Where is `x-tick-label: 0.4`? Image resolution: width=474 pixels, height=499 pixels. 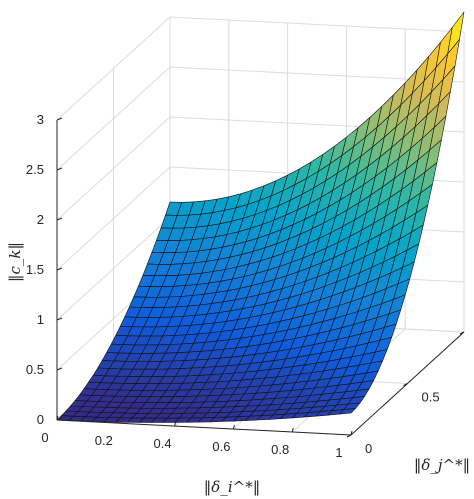 x-tick-label: 0.4 is located at coordinates (163, 443).